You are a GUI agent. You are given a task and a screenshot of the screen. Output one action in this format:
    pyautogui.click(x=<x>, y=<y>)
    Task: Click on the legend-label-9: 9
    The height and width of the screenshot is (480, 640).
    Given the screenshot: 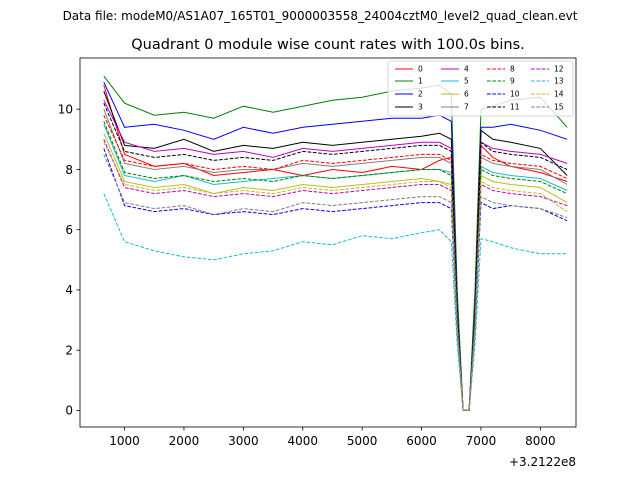 What is the action you would take?
    pyautogui.click(x=512, y=81)
    